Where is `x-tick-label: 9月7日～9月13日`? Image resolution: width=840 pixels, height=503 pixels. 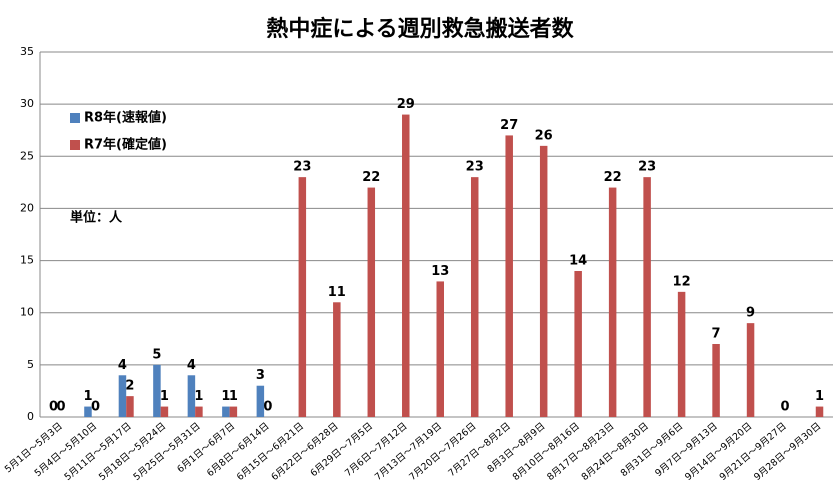 x-tick-label: 9月7日～9月13日 is located at coordinates (686, 450).